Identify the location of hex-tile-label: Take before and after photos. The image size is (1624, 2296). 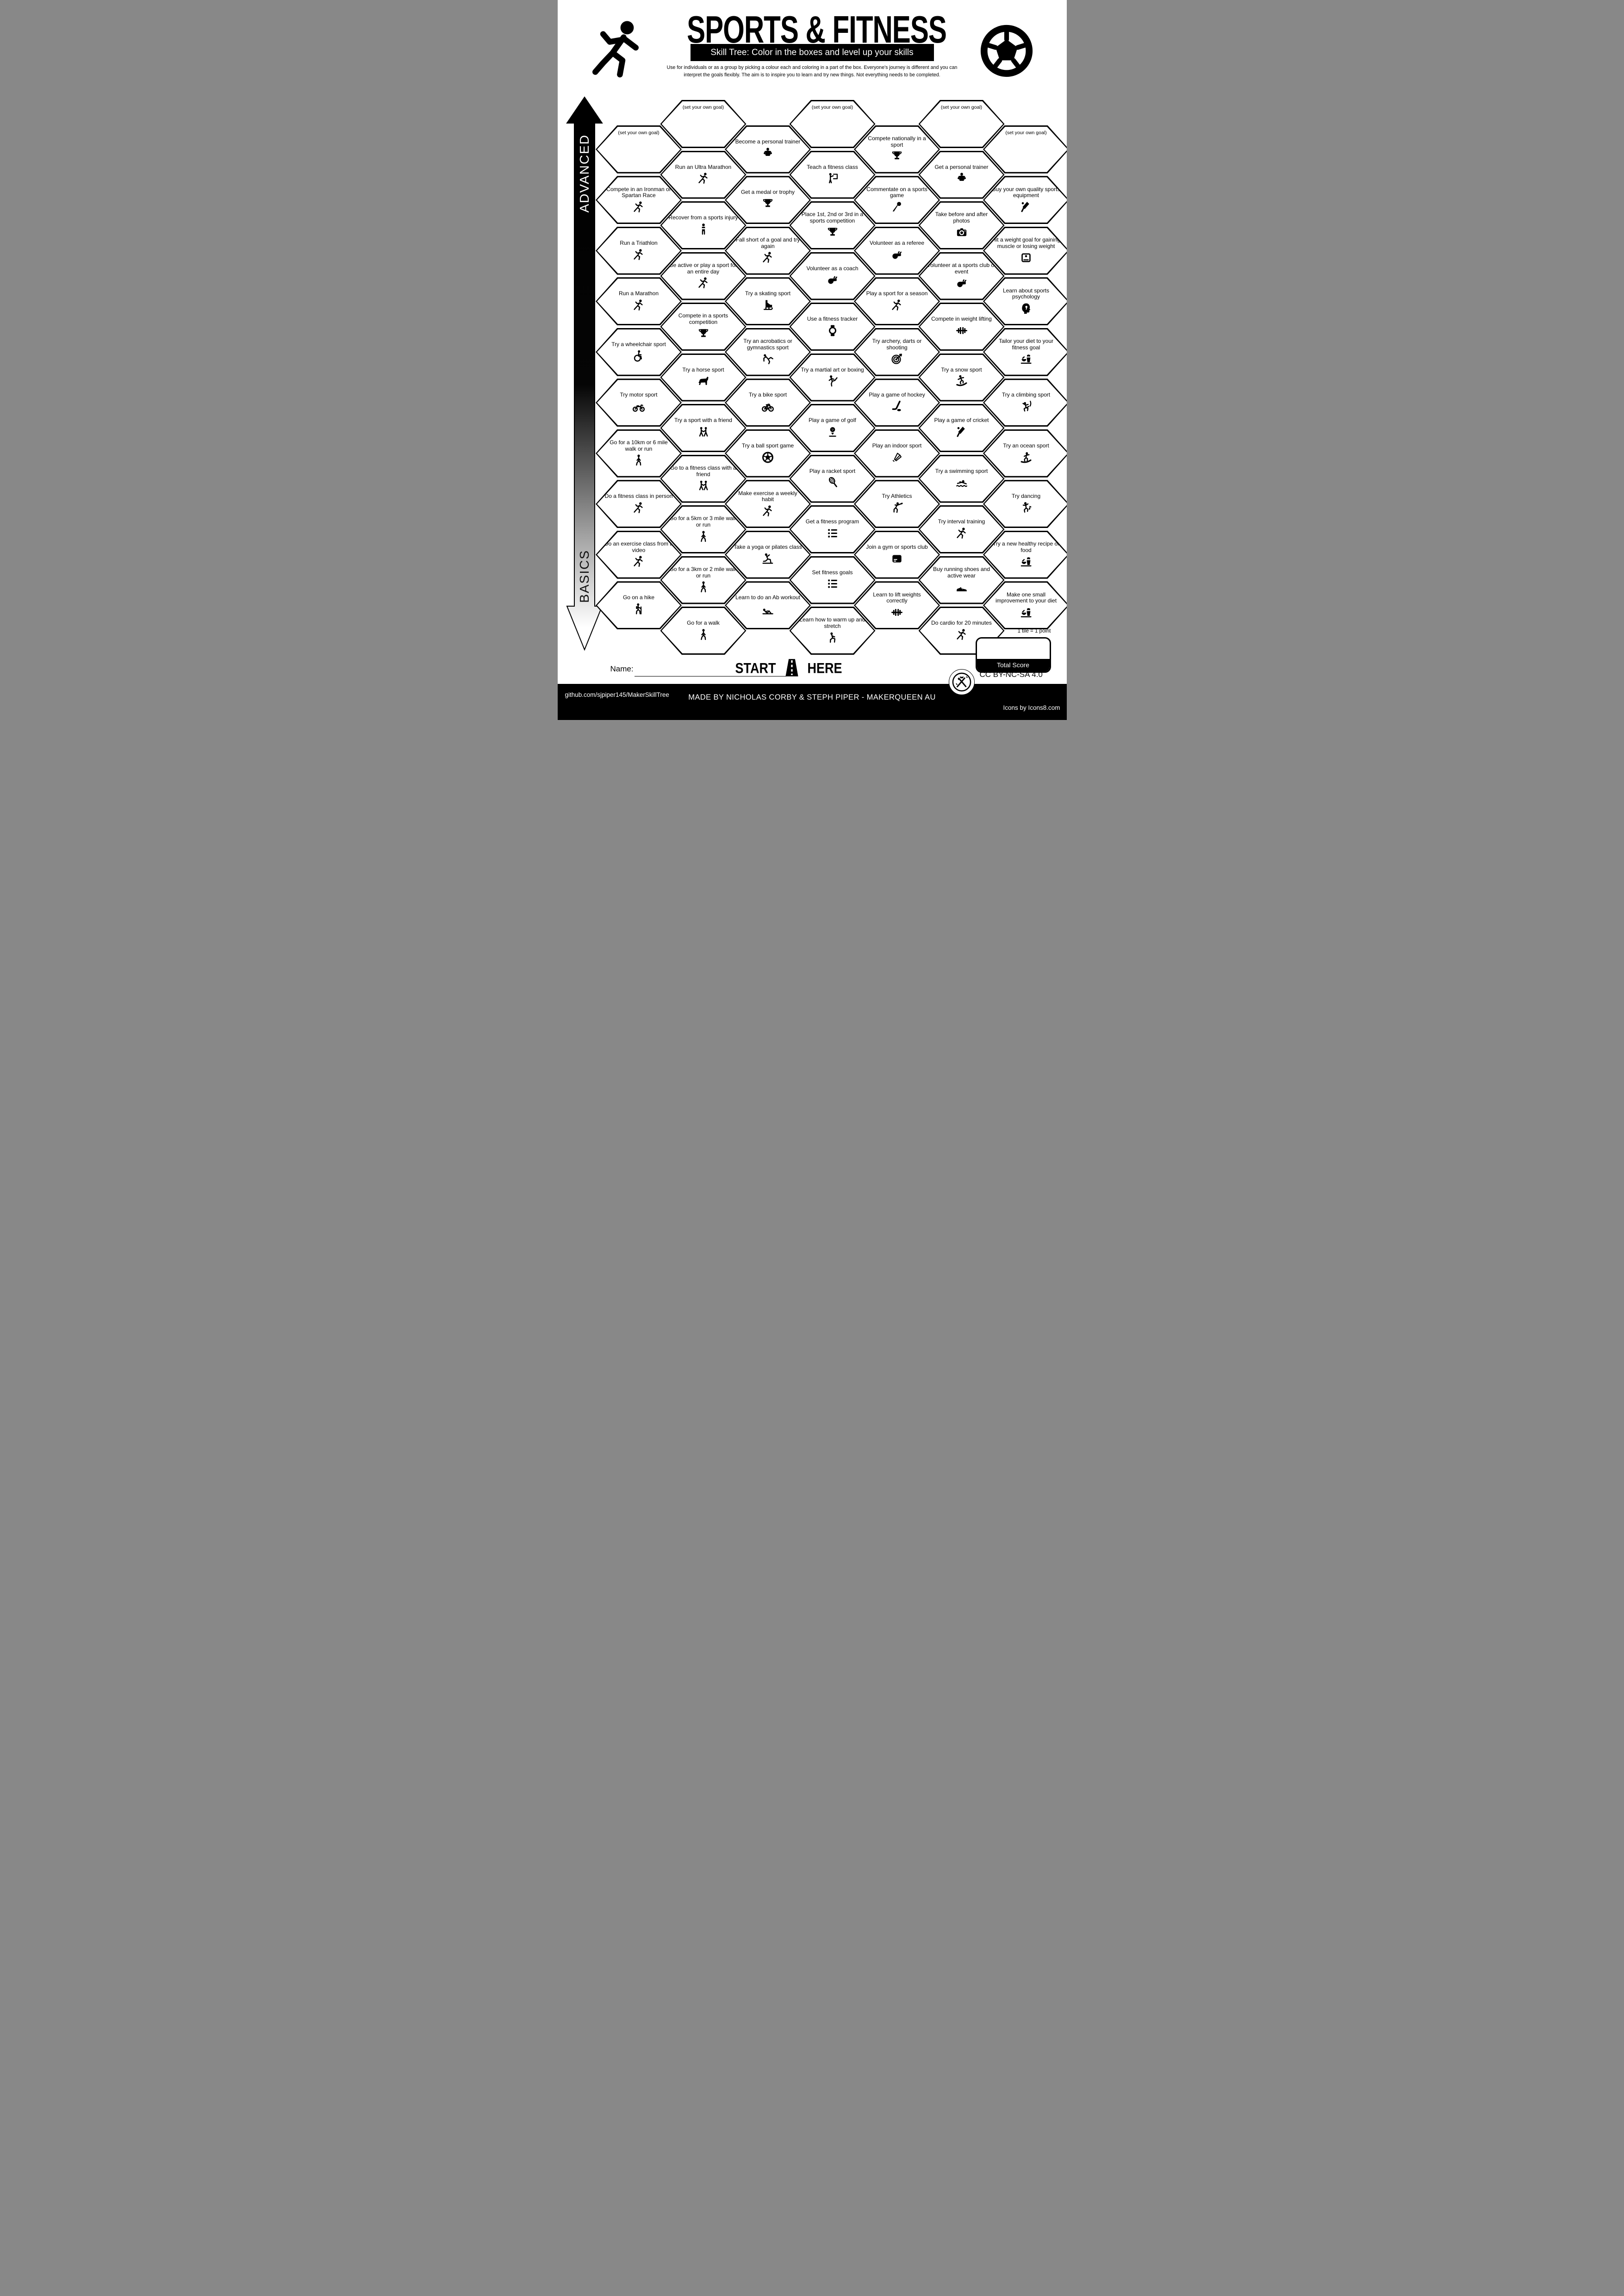
(961, 218).